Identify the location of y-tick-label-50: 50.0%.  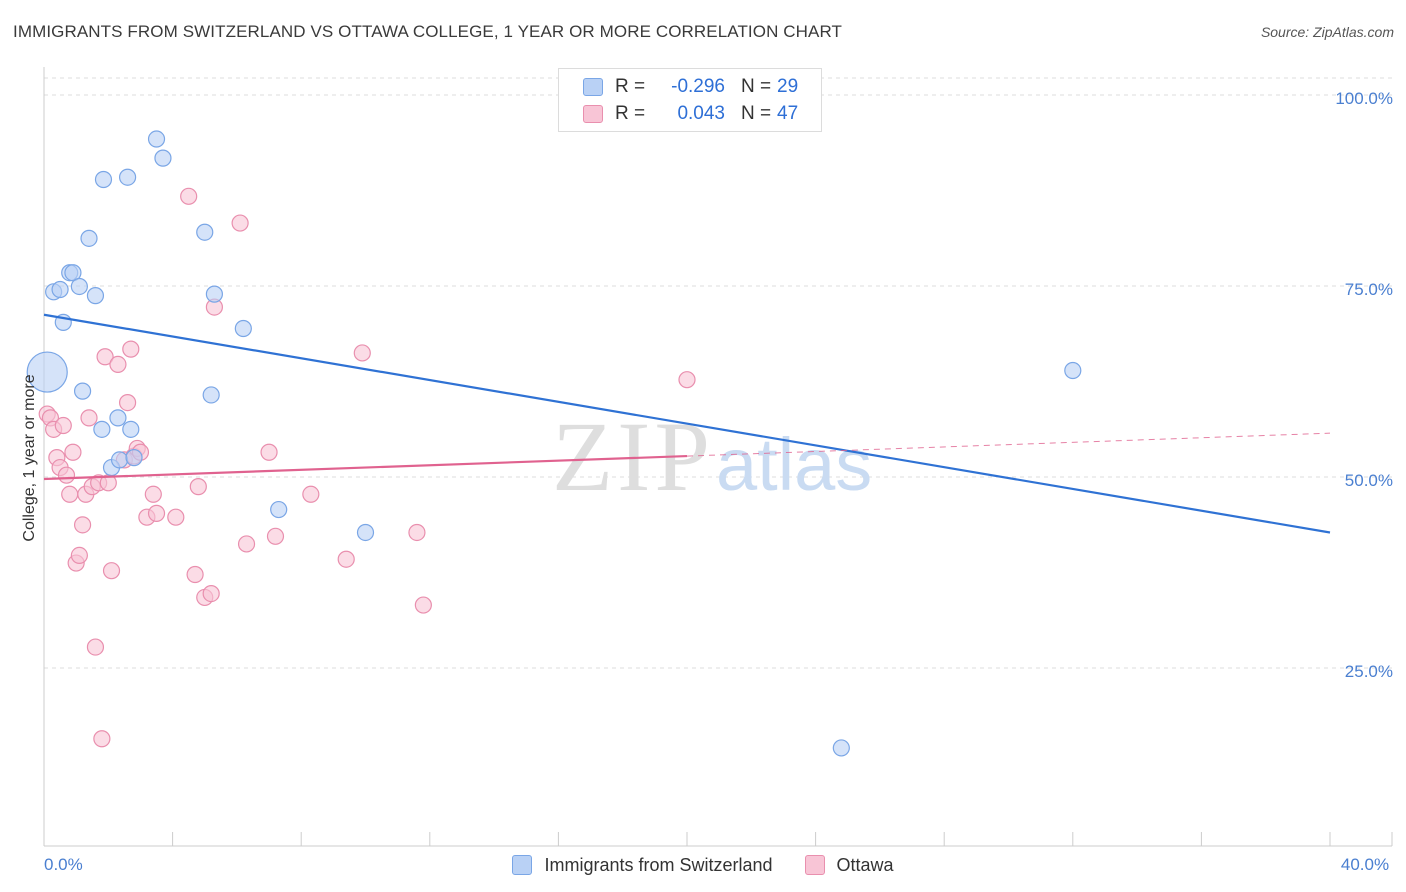
(1369, 480).